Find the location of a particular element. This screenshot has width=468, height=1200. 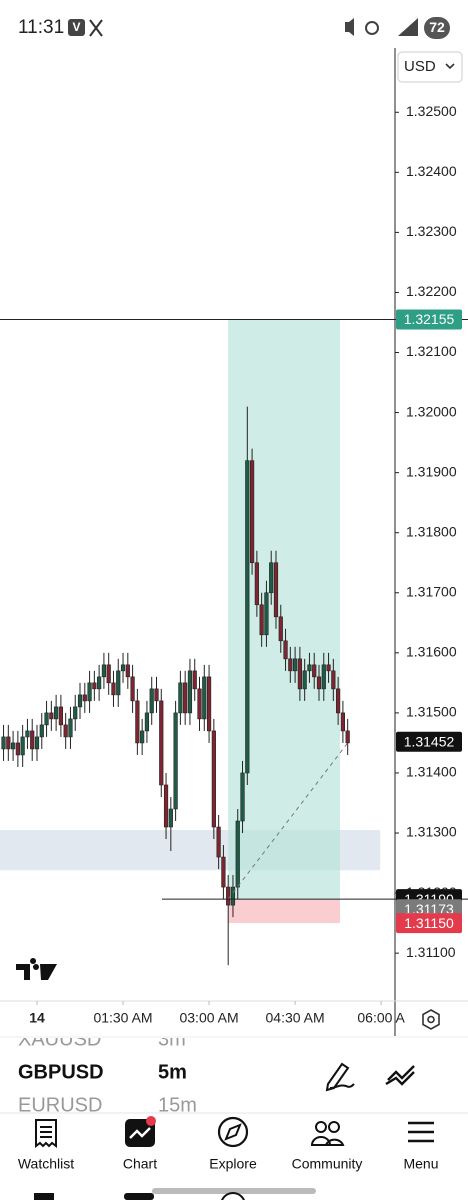

app-icon is located at coordinates (76, 27).